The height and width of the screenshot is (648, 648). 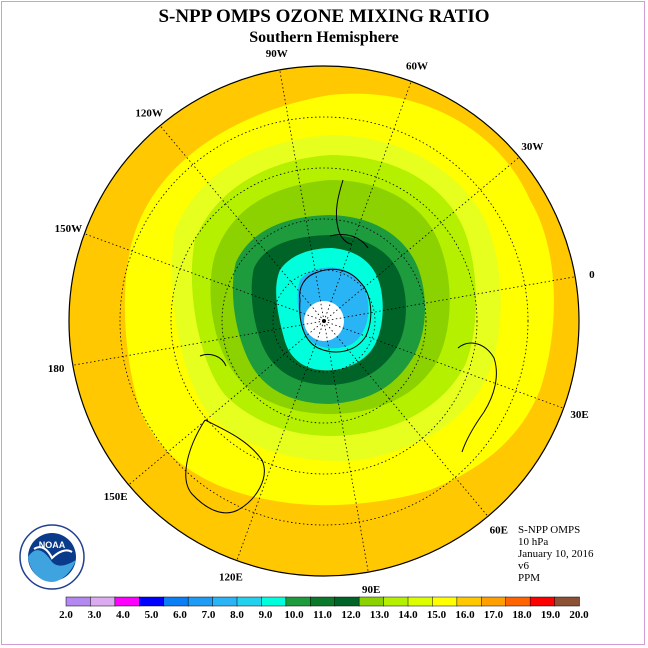 What do you see at coordinates (69, 229) in the screenshot?
I see `longitude-label: 150W` at bounding box center [69, 229].